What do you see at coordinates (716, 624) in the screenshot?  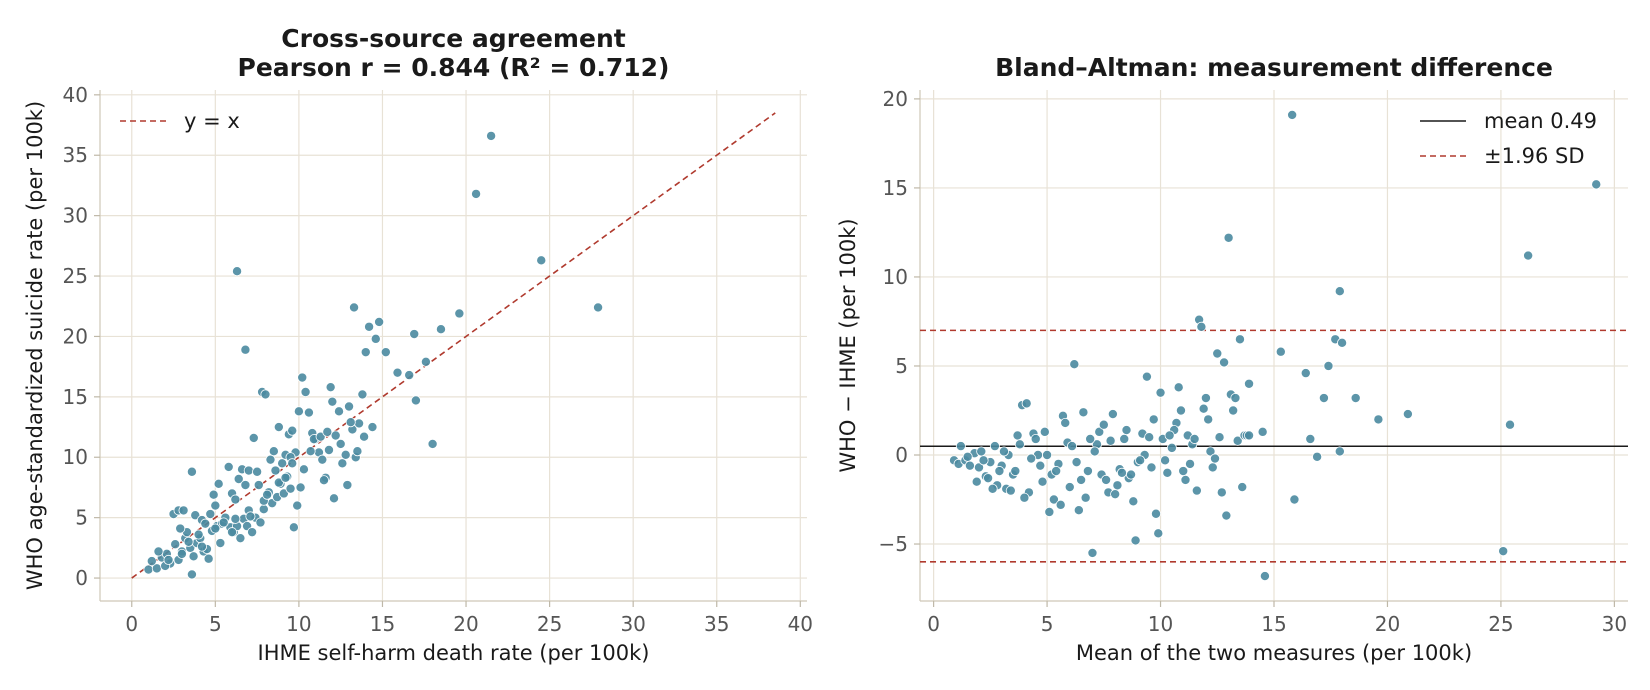 I see `x-tick-label: 35` at bounding box center [716, 624].